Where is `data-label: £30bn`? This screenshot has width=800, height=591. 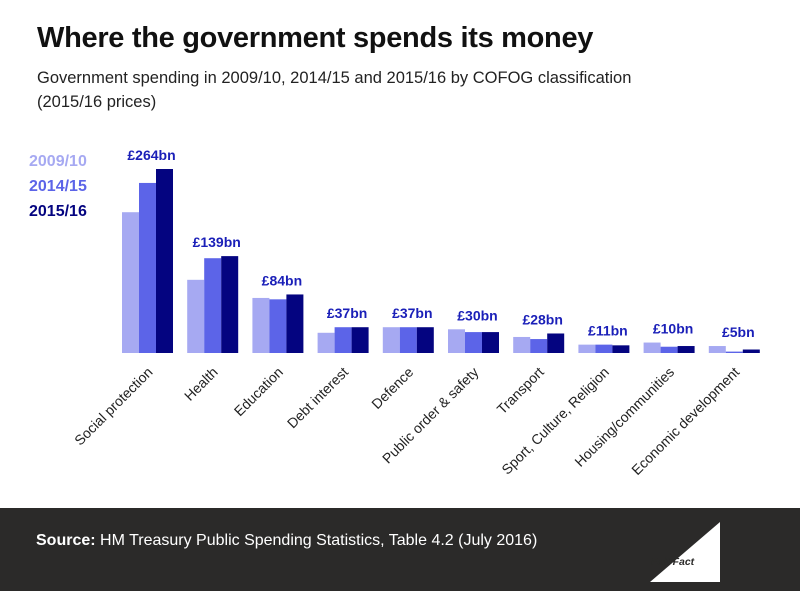 data-label: £30bn is located at coordinates (477, 315).